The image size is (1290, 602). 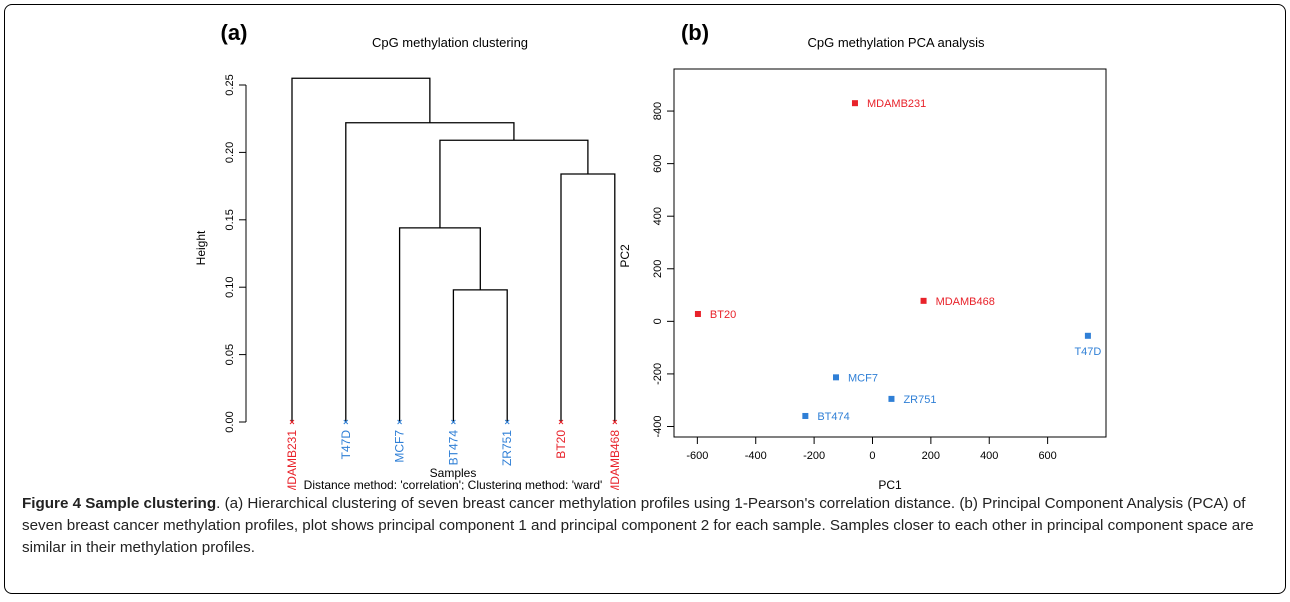 I want to click on dendrogram-y-axis-label: Height, so click(x=201, y=247).